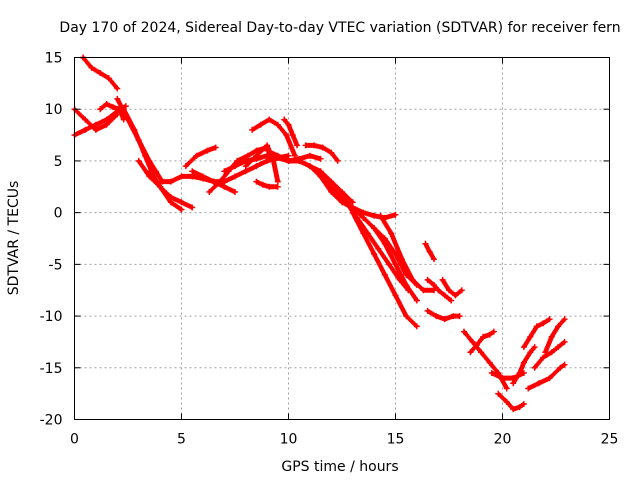 This screenshot has height=480, width=640. Describe the element at coordinates (339, 467) in the screenshot. I see `x-axis-label: GPS time / hours` at that location.